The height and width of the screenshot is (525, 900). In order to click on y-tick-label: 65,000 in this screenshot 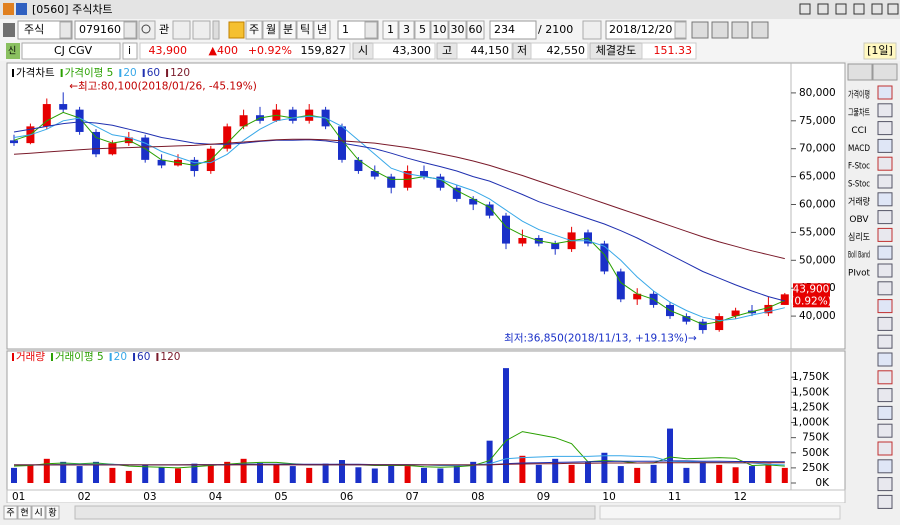, I will do `click(817, 177)`.